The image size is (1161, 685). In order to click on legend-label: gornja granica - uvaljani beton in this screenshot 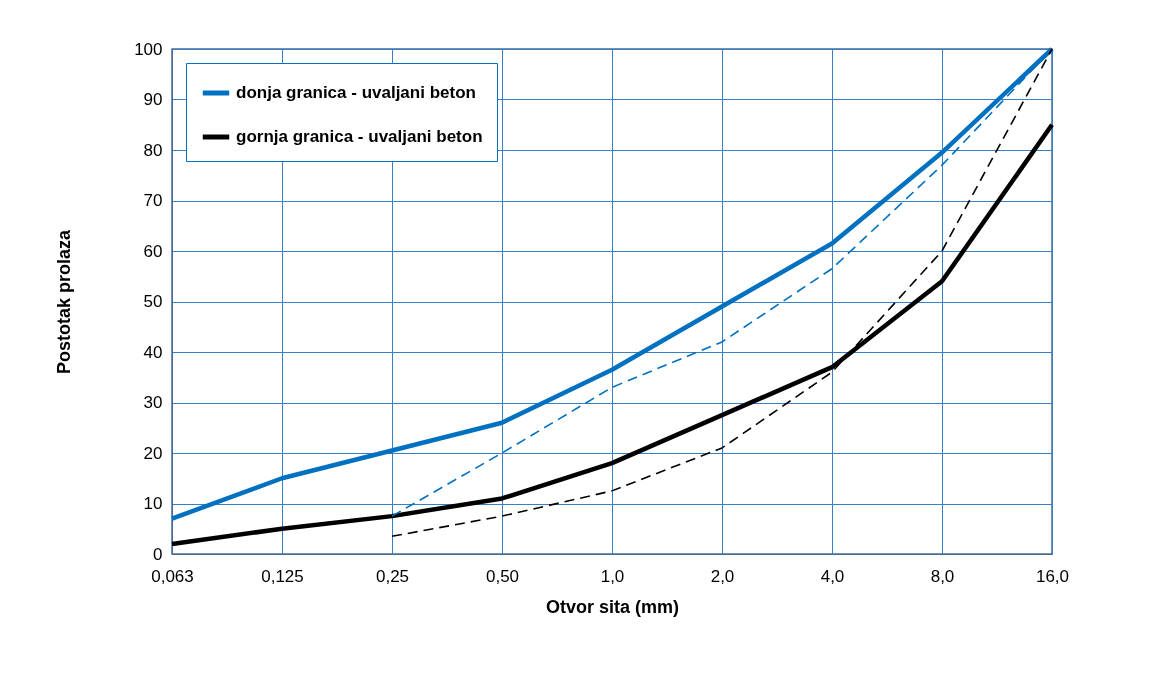, I will do `click(359, 136)`.